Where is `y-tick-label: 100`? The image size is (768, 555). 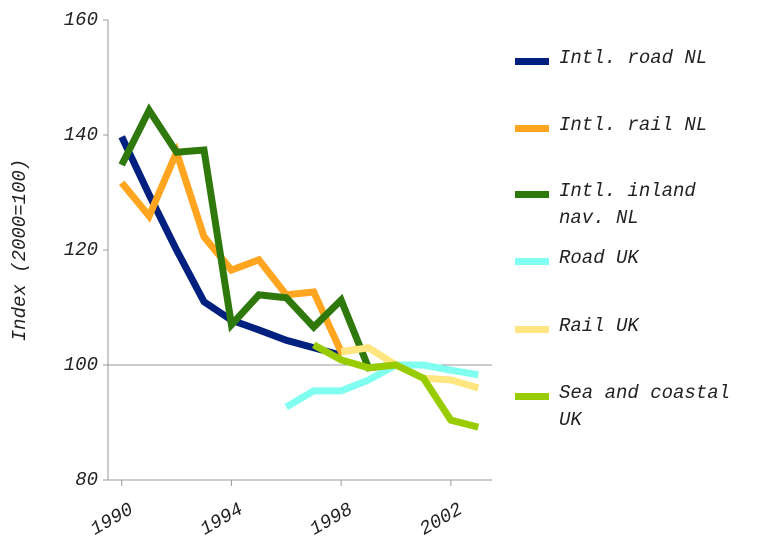 y-tick-label: 100 is located at coordinates (81, 365).